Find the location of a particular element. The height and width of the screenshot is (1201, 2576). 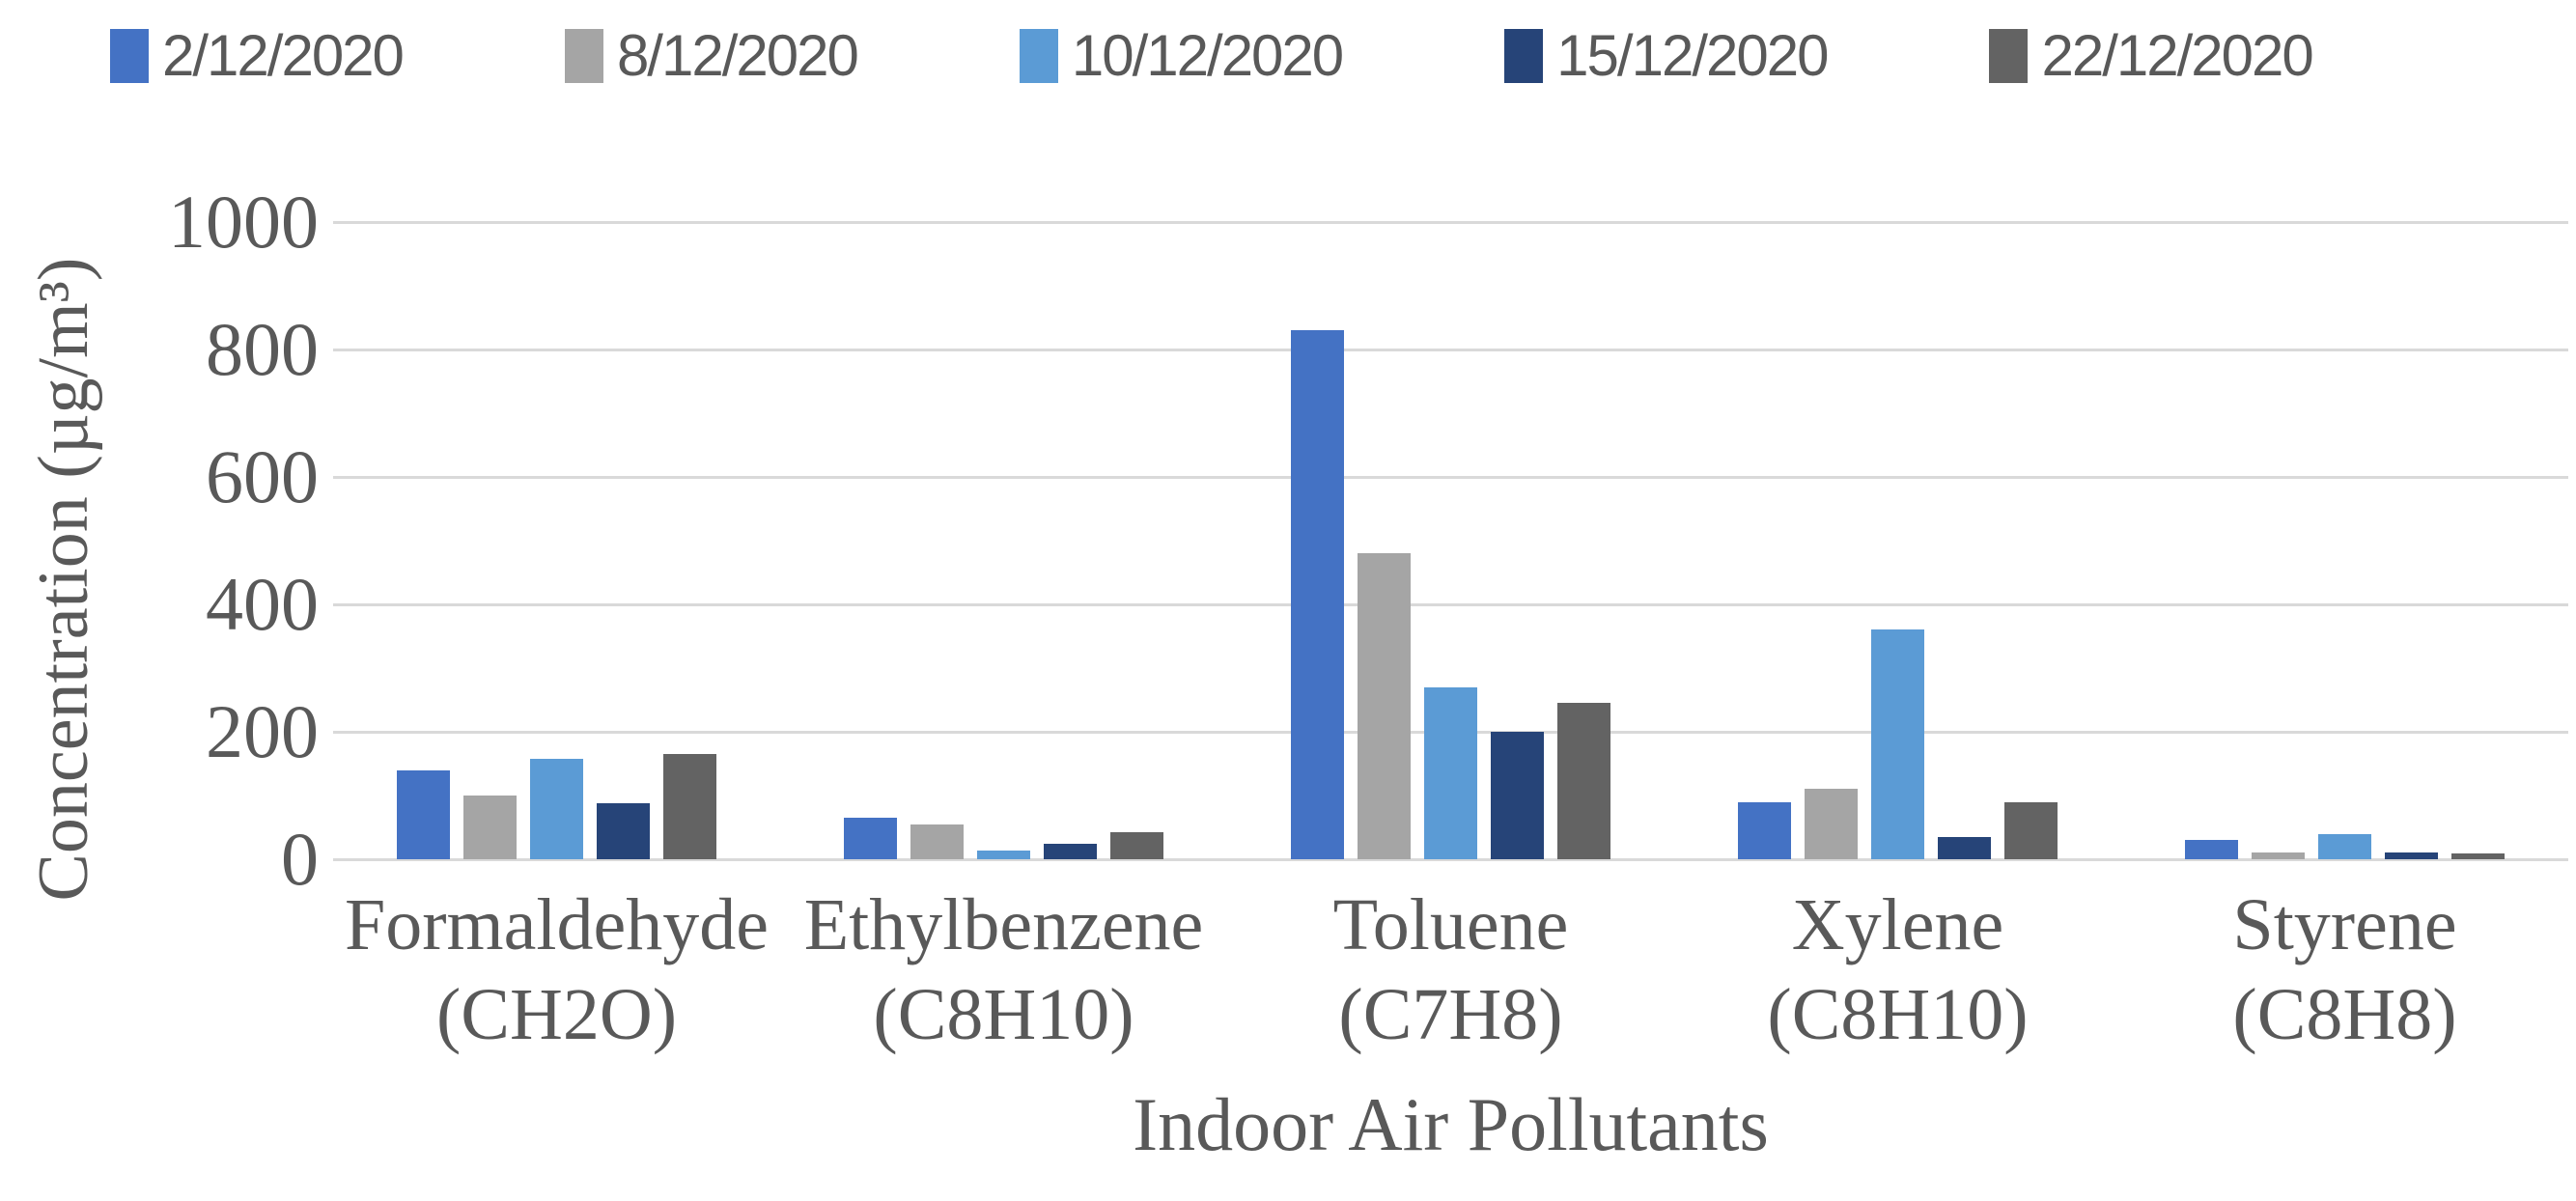

bar-10/12/2020-Xylene (C8H10) is located at coordinates (1898, 744).